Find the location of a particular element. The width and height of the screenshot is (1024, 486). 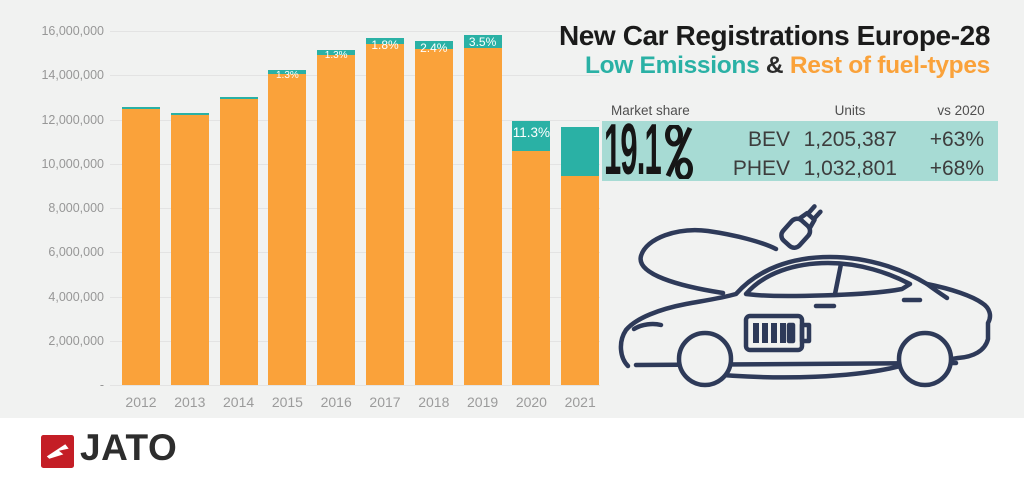

bar-share-label: 11.3% is located at coordinates (531, 133).